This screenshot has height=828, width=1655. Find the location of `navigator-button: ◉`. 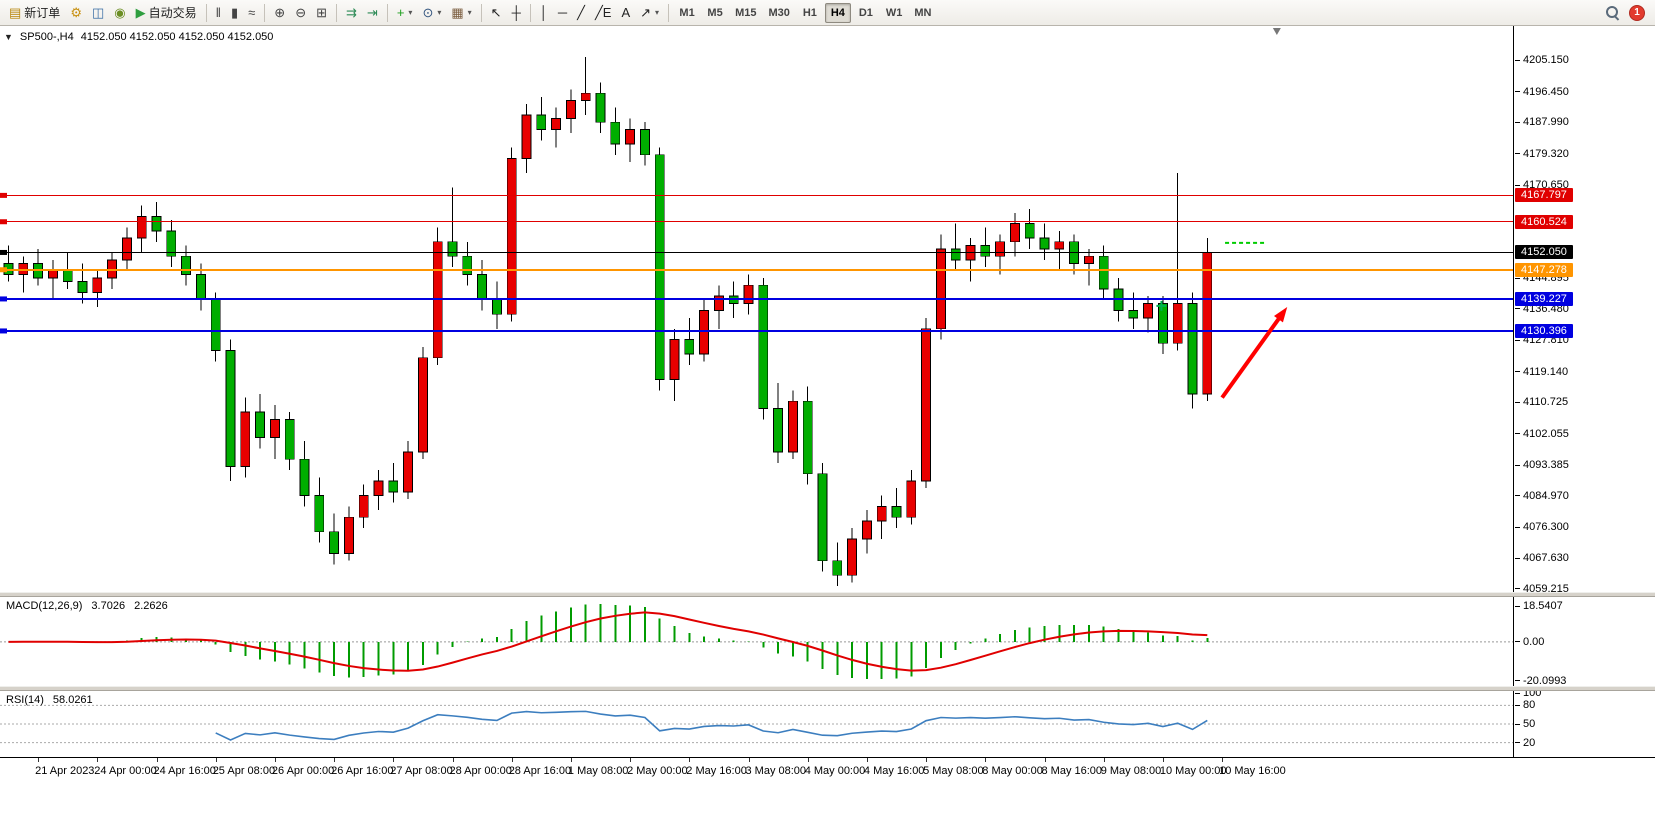

navigator-button: ◉ is located at coordinates (119, 13).